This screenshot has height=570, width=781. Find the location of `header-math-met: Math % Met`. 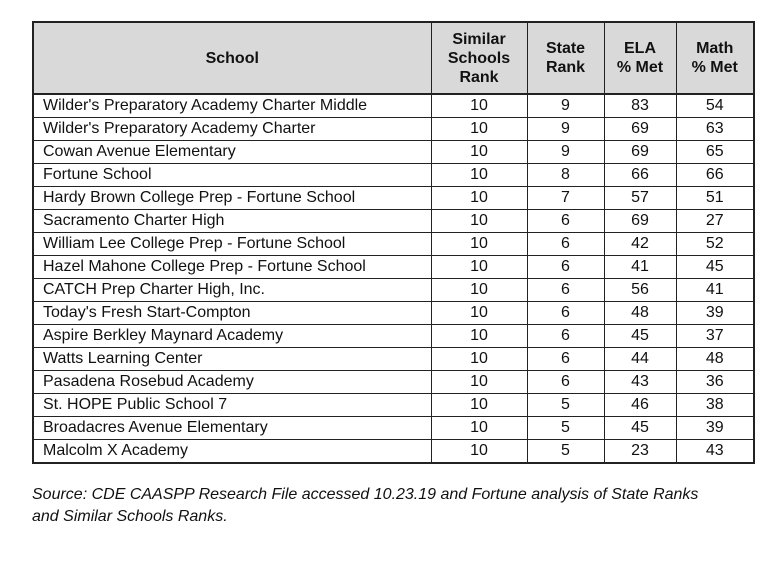

header-math-met: Math % Met is located at coordinates (715, 58).